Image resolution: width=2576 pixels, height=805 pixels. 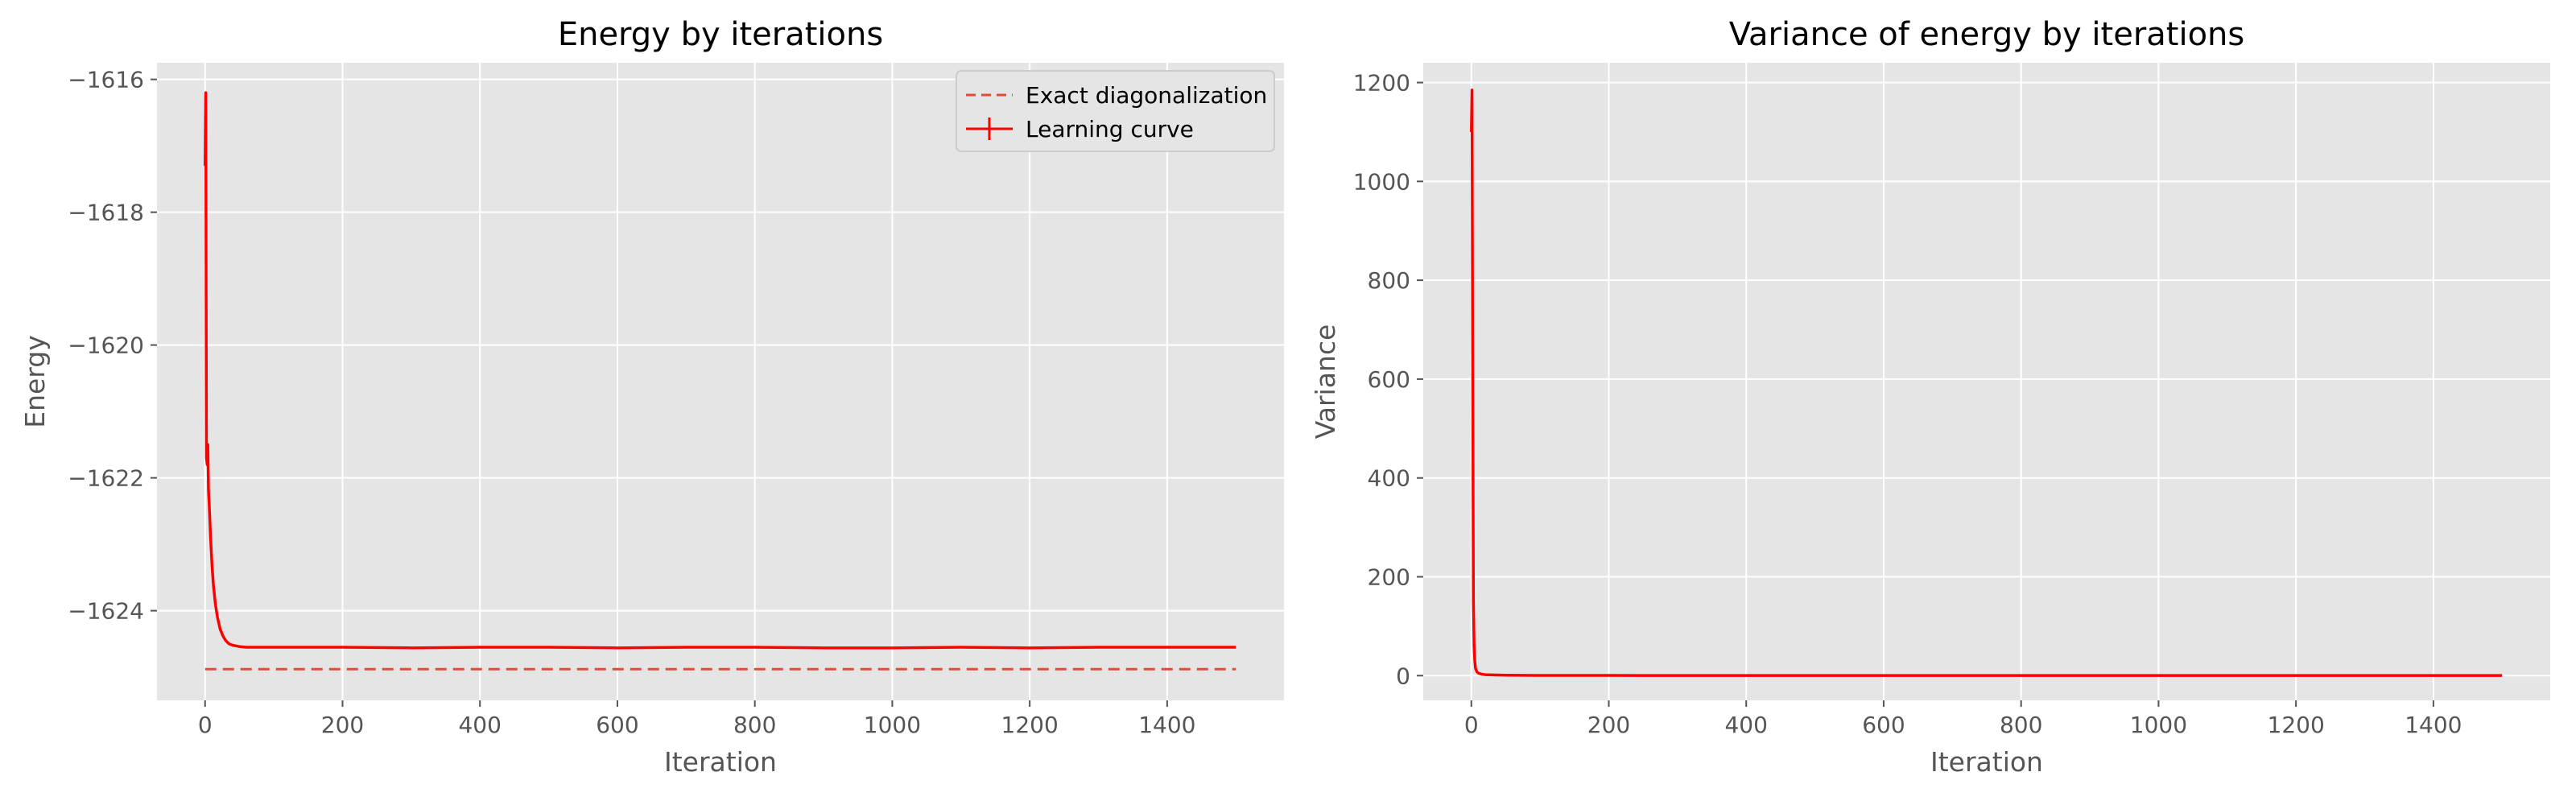 I want to click on y-axis-label: Energy, so click(x=35, y=381).